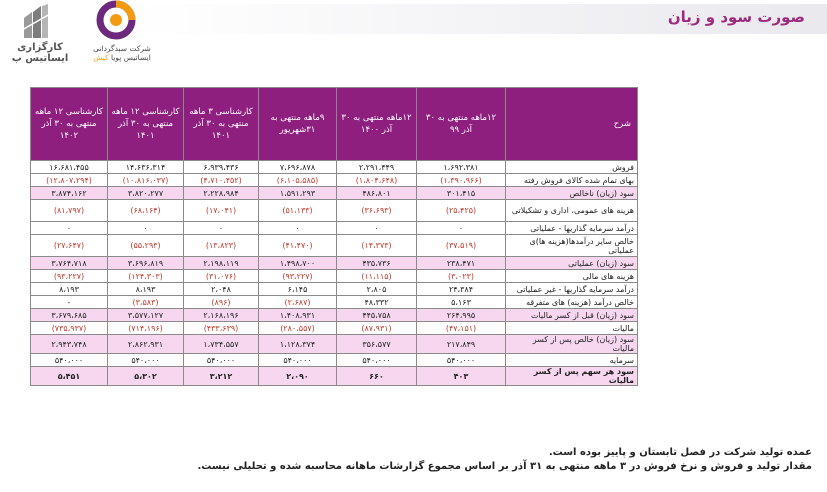  Describe the element at coordinates (221, 344) in the screenshot. I see `value-cell: ۱،۷۳۴،۵۵۷` at that location.